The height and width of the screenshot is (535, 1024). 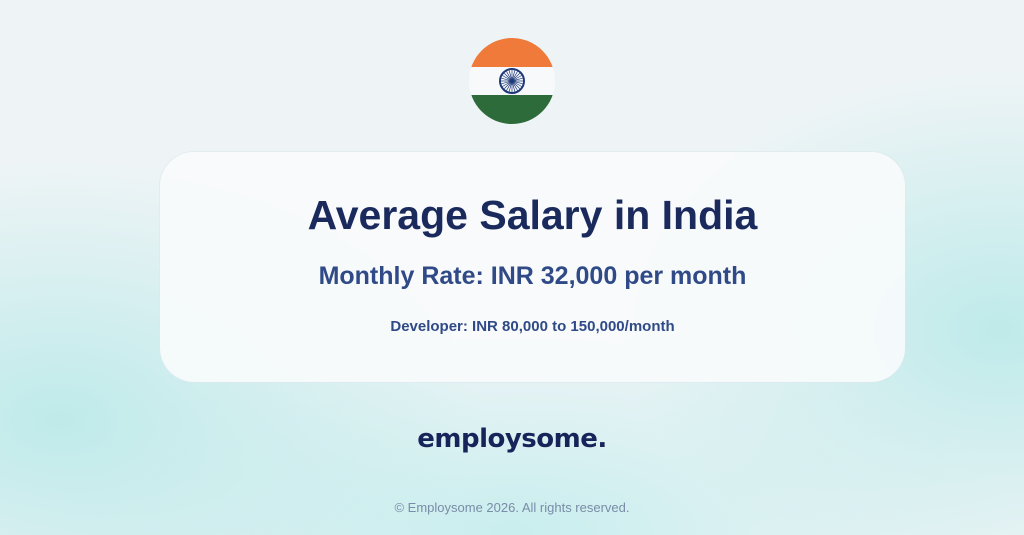 What do you see at coordinates (532, 276) in the screenshot?
I see `monthly-rate: Monthly Rate: INR 32,000 per month` at bounding box center [532, 276].